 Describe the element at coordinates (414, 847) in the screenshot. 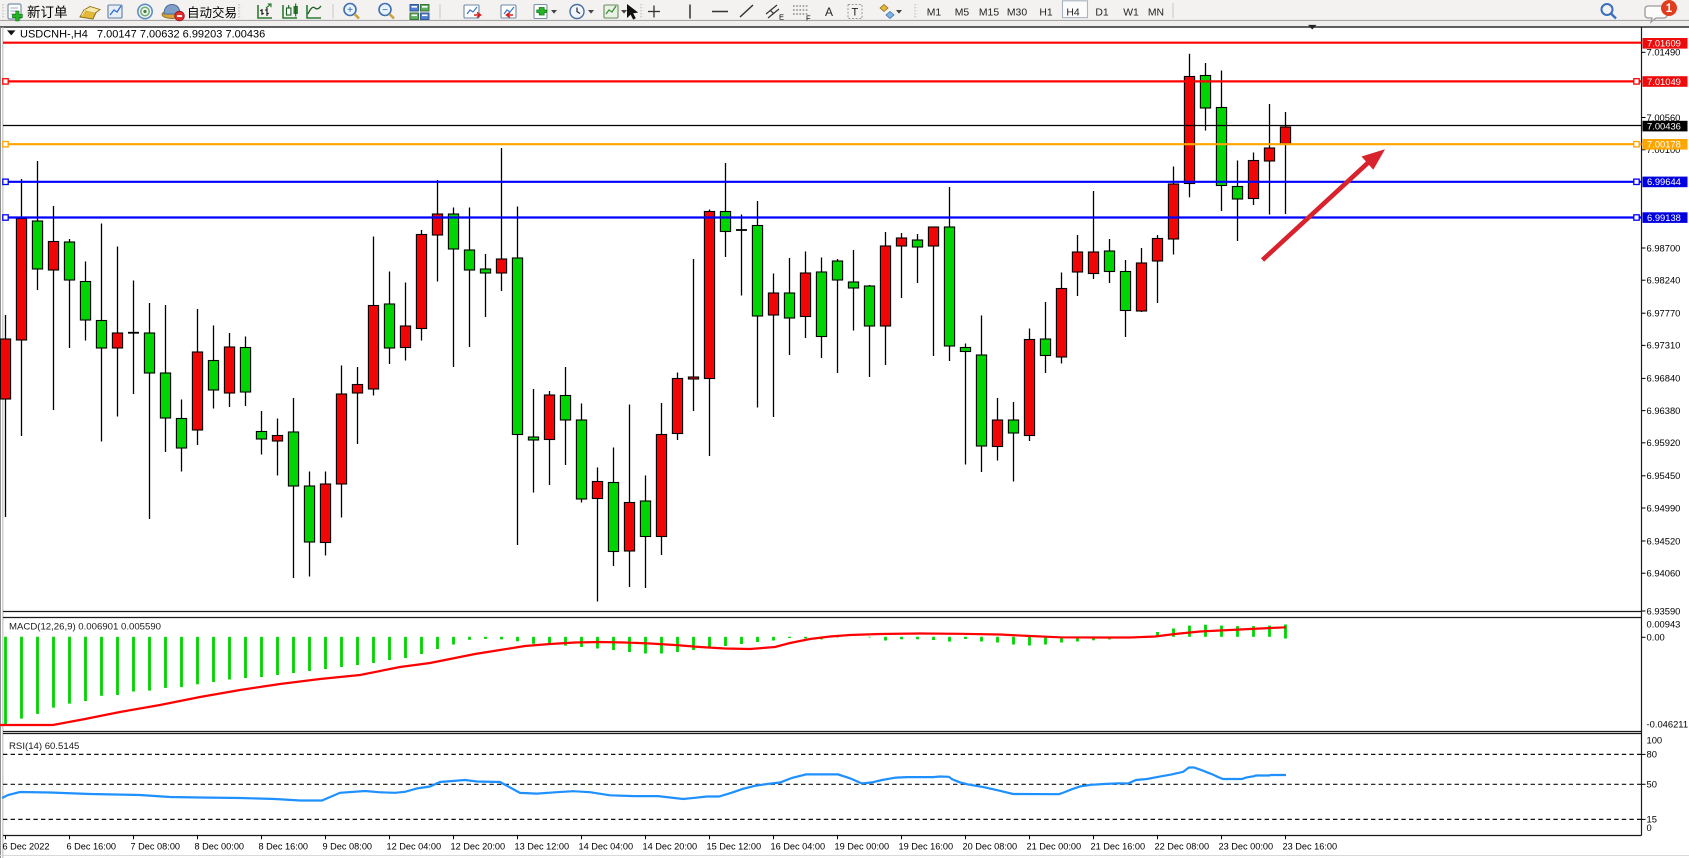

I see `svg-text: 12 Dec 04:00` at that location.